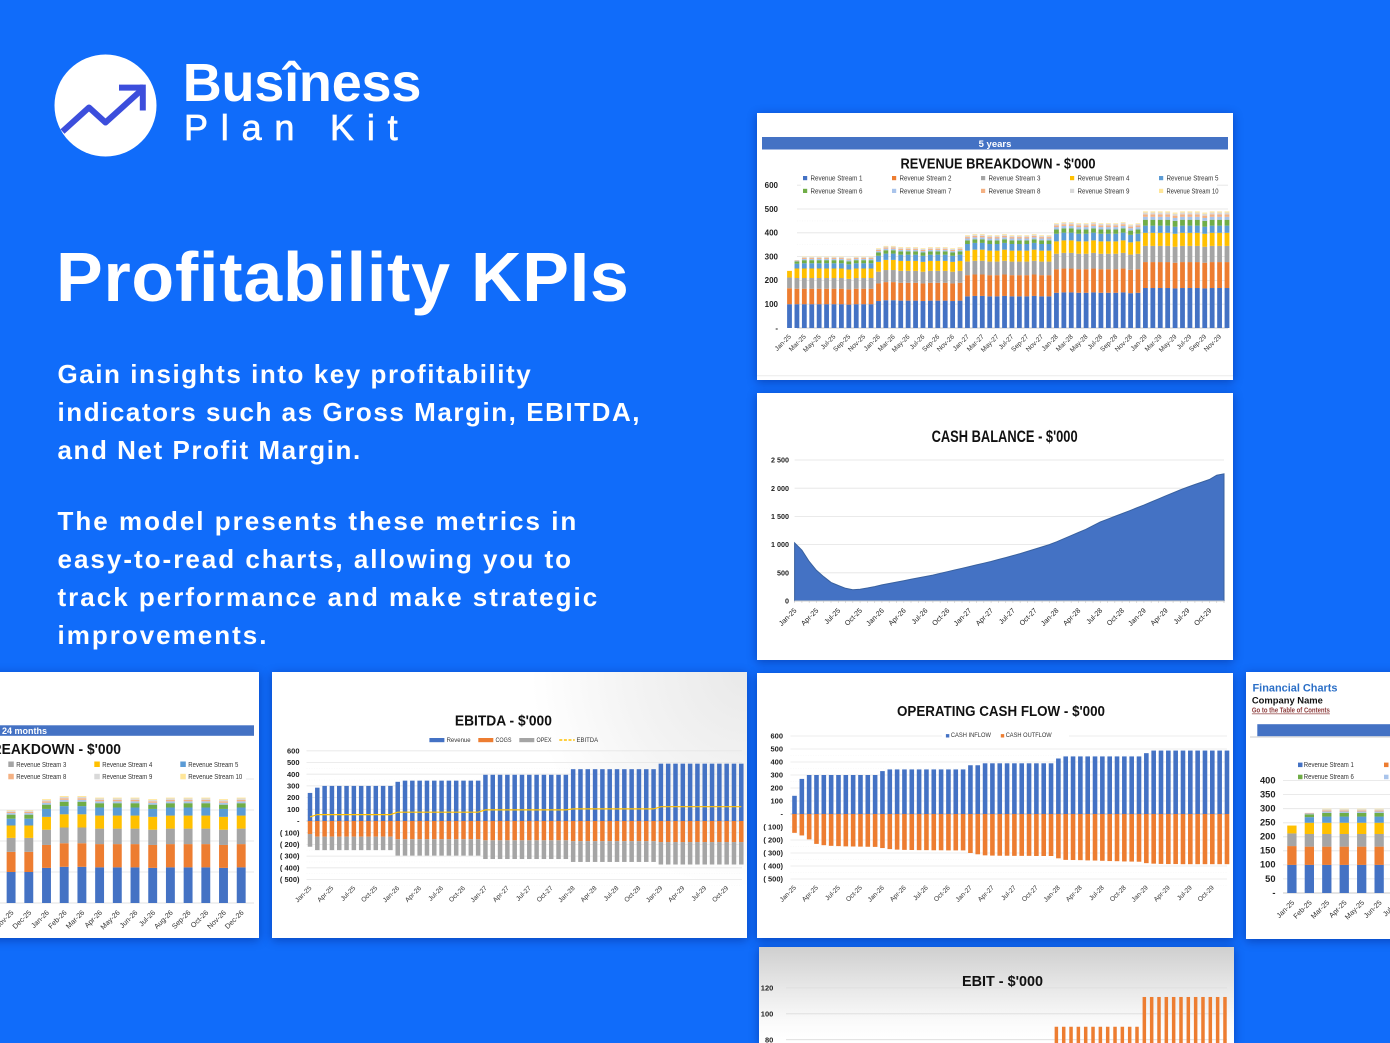  What do you see at coordinates (1270, 879) in the screenshot?
I see `svg-text: 50` at bounding box center [1270, 879].